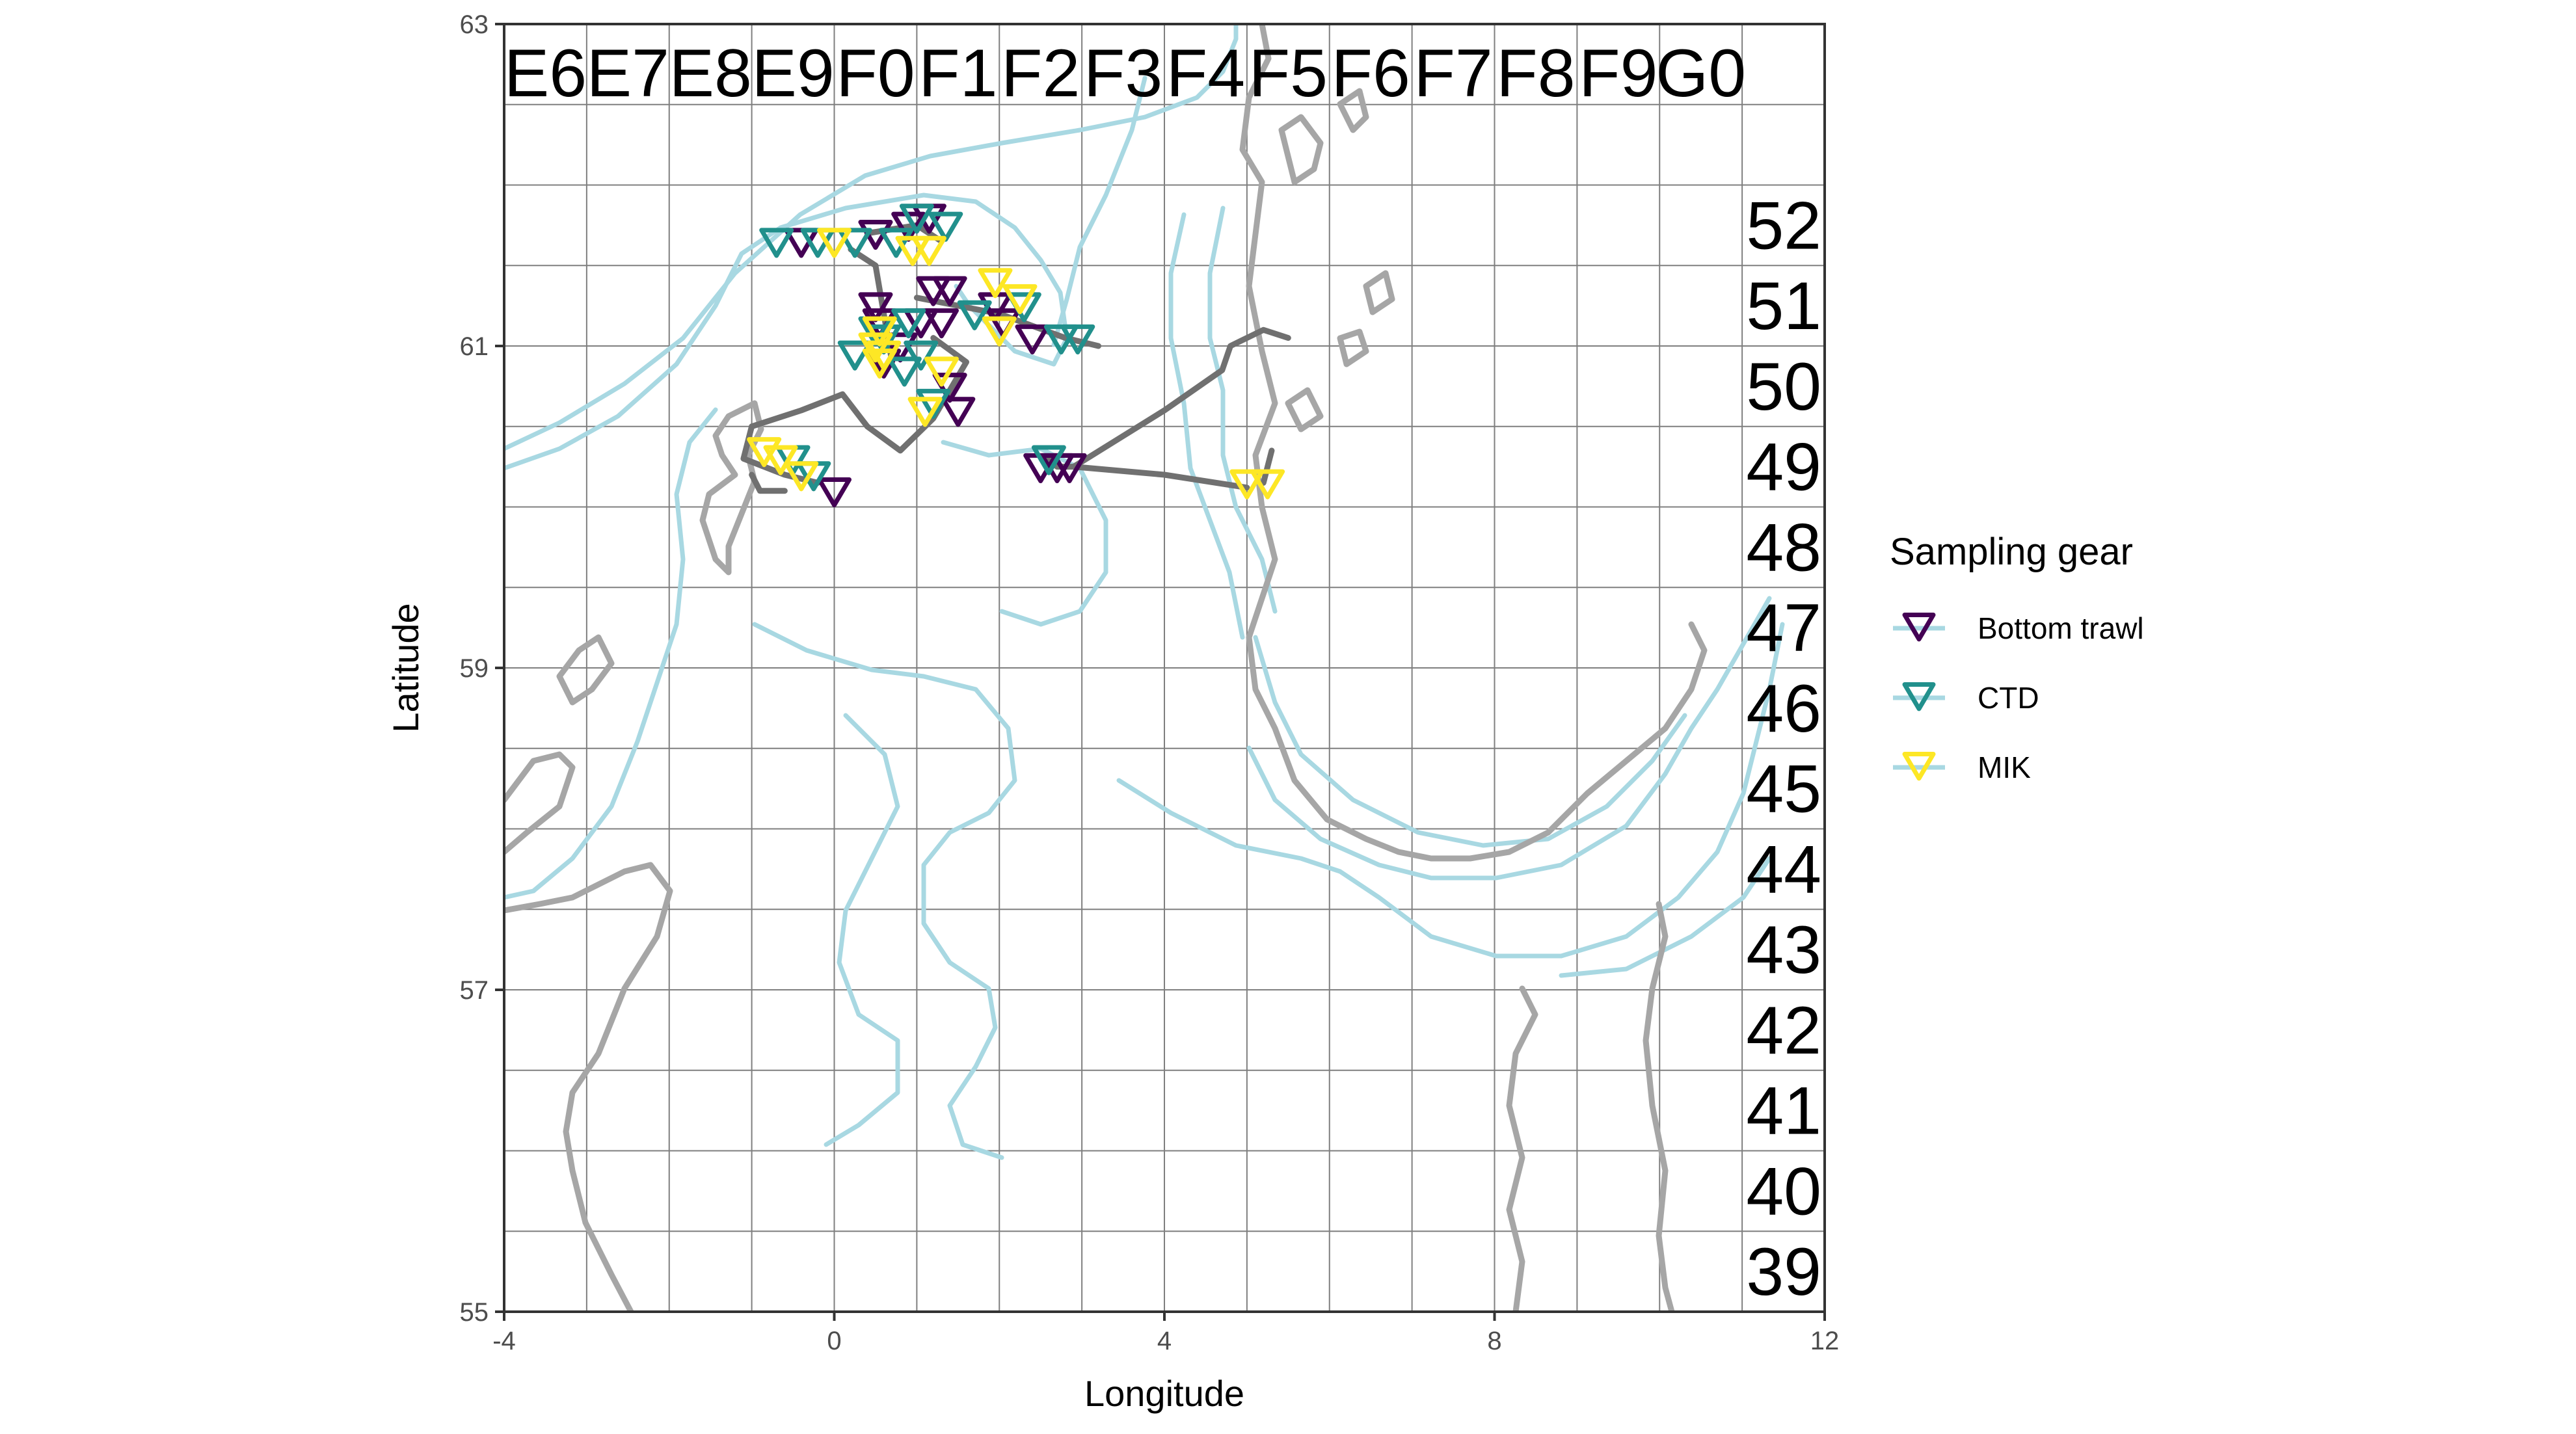  What do you see at coordinates (1618, 73) in the screenshot?
I see `ices-column-label: F9` at bounding box center [1618, 73].